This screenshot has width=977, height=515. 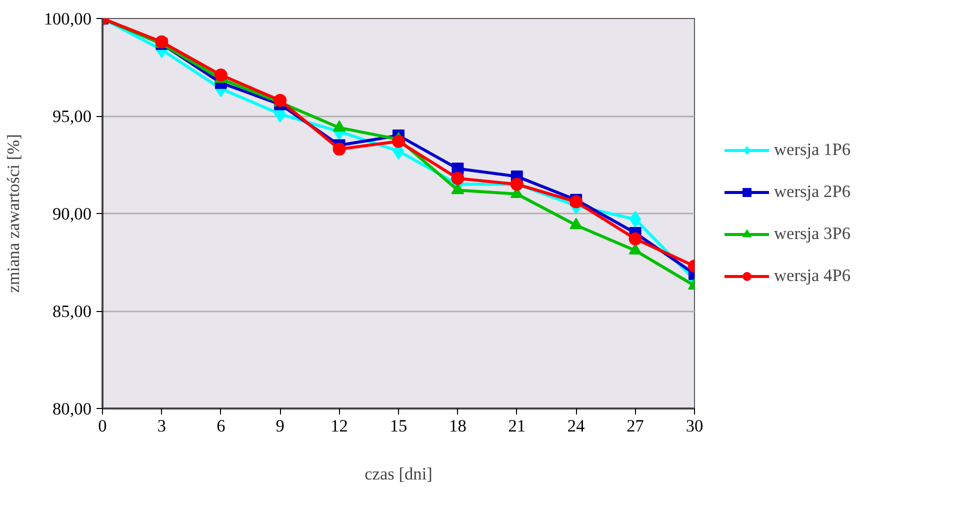 What do you see at coordinates (576, 426) in the screenshot?
I see `x-tick-label: 24` at bounding box center [576, 426].